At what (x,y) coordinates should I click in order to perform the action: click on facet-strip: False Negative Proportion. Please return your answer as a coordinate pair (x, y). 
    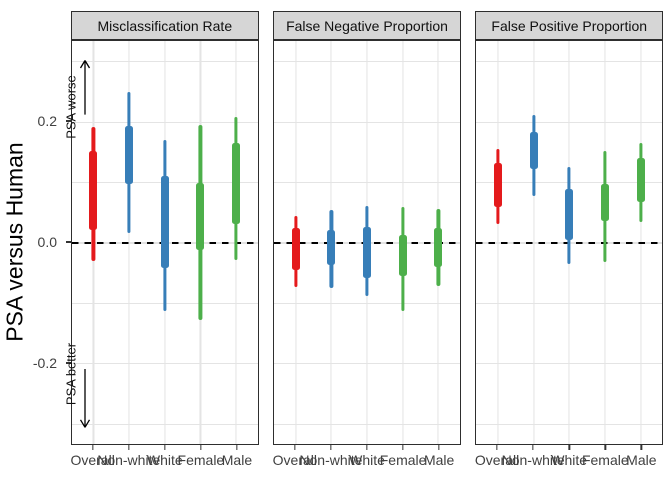
    Looking at the image, I should click on (367, 25).